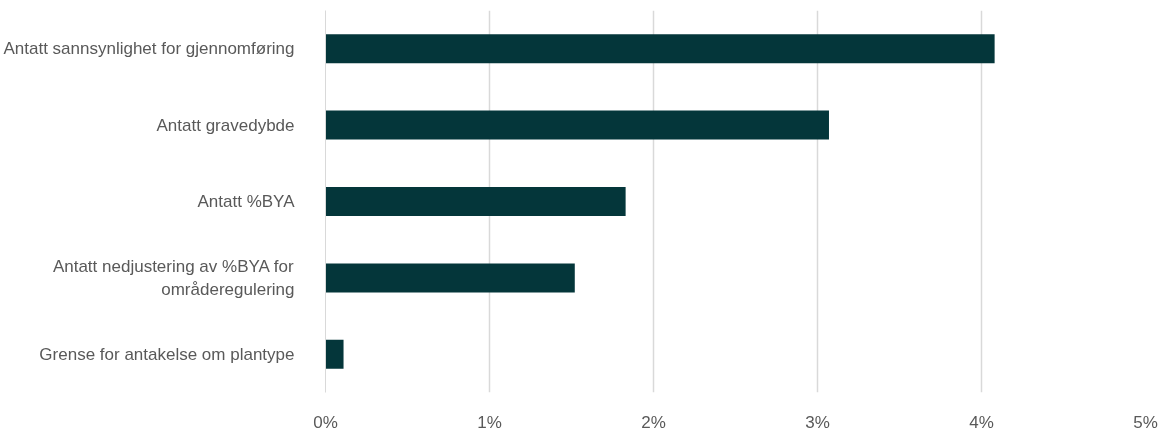  What do you see at coordinates (1145, 422) in the screenshot?
I see `x-tick-label: 5%` at bounding box center [1145, 422].